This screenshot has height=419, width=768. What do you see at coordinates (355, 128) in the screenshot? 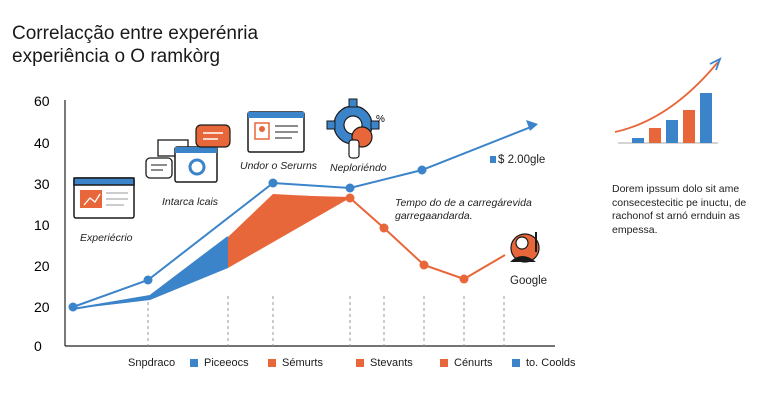
I see `gear-icon: %` at bounding box center [355, 128].